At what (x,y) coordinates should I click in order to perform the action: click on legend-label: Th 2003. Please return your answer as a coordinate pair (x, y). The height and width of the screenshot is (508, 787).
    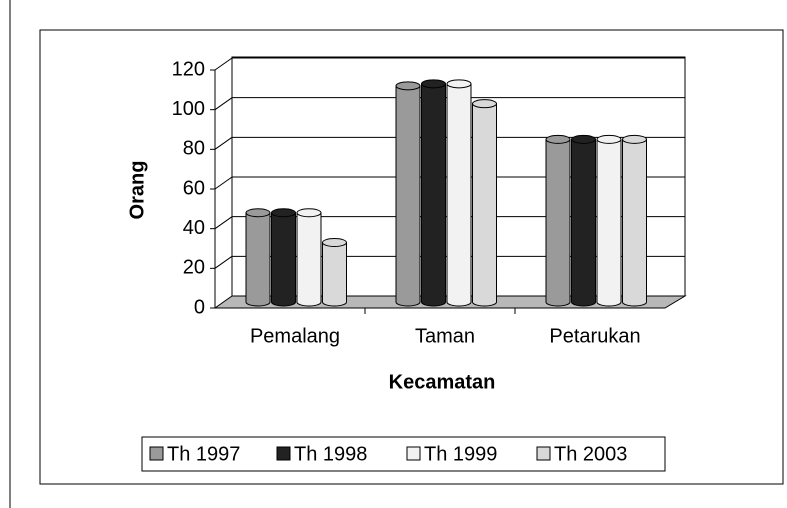
    Looking at the image, I should click on (590, 454).